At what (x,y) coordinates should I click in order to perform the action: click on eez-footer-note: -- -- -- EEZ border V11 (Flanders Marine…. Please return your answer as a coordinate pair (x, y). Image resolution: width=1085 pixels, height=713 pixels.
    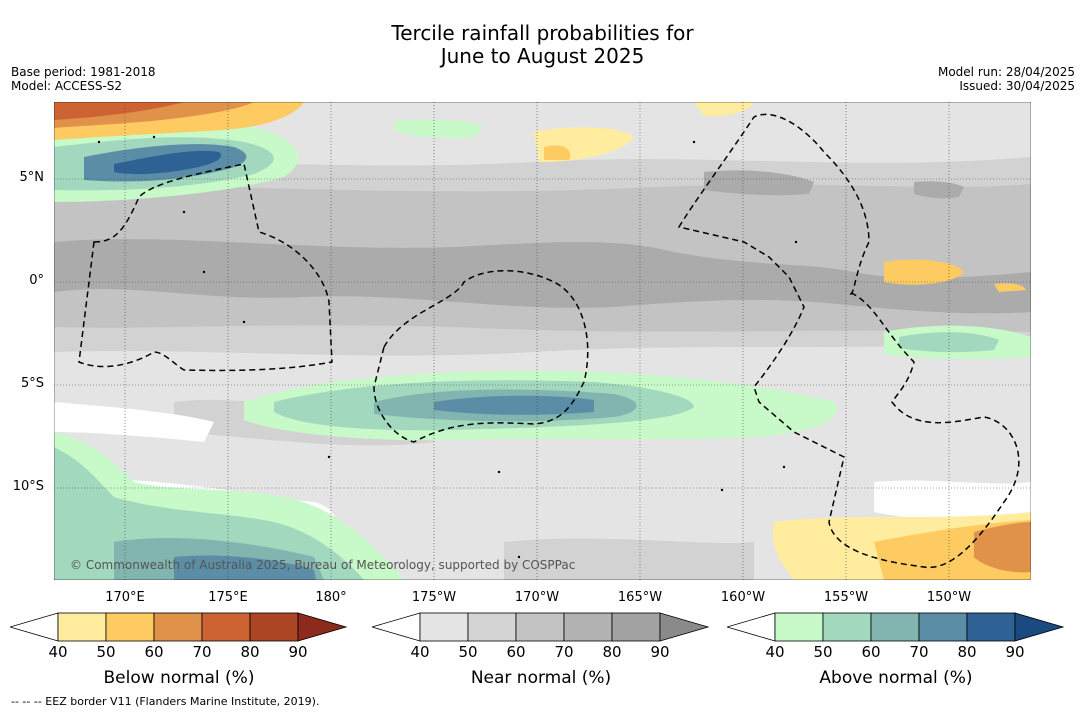
    Looking at the image, I should click on (165, 701).